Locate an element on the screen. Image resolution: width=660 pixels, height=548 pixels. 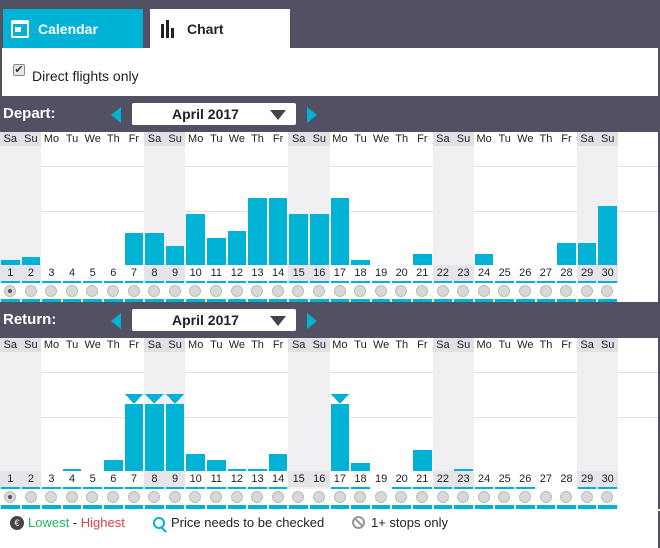
weekday-label: Th is located at coordinates (257, 345).